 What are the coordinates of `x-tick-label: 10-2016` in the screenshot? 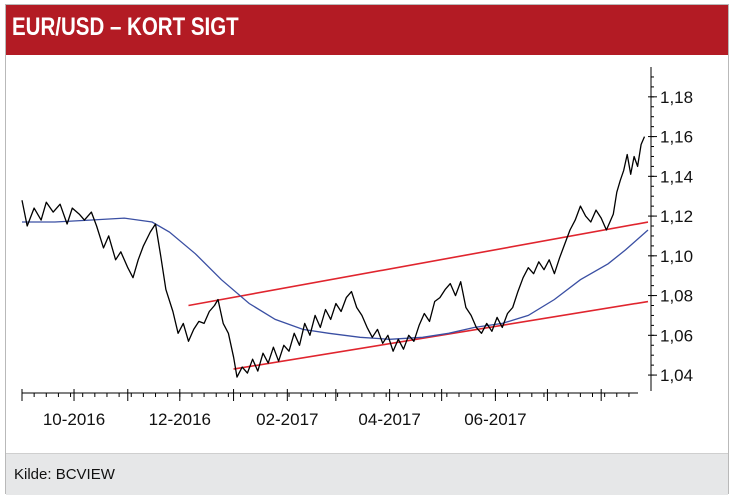 It's located at (74, 419).